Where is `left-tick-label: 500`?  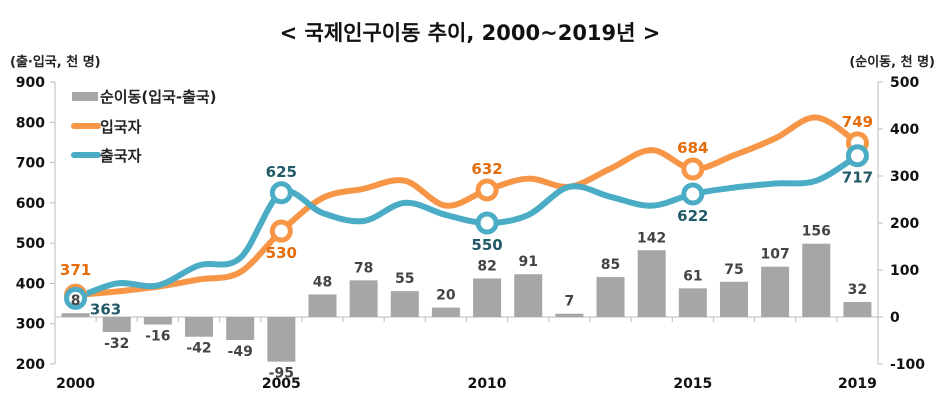
left-tick-label: 500 is located at coordinates (30, 244).